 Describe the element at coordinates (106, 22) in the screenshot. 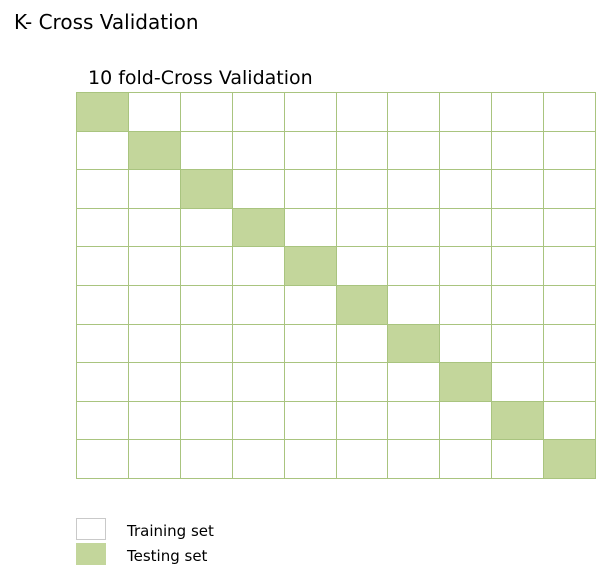

I see `page-title: K- Cross Validation` at that location.